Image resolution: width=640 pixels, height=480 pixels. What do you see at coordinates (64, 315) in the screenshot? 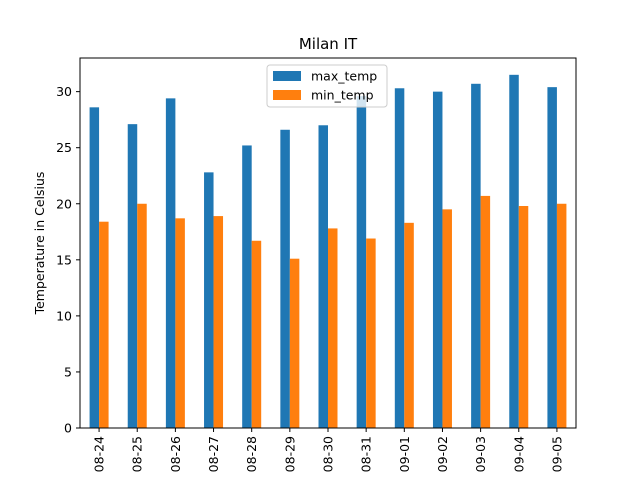
I see `y-tick-label: 10` at bounding box center [64, 315].